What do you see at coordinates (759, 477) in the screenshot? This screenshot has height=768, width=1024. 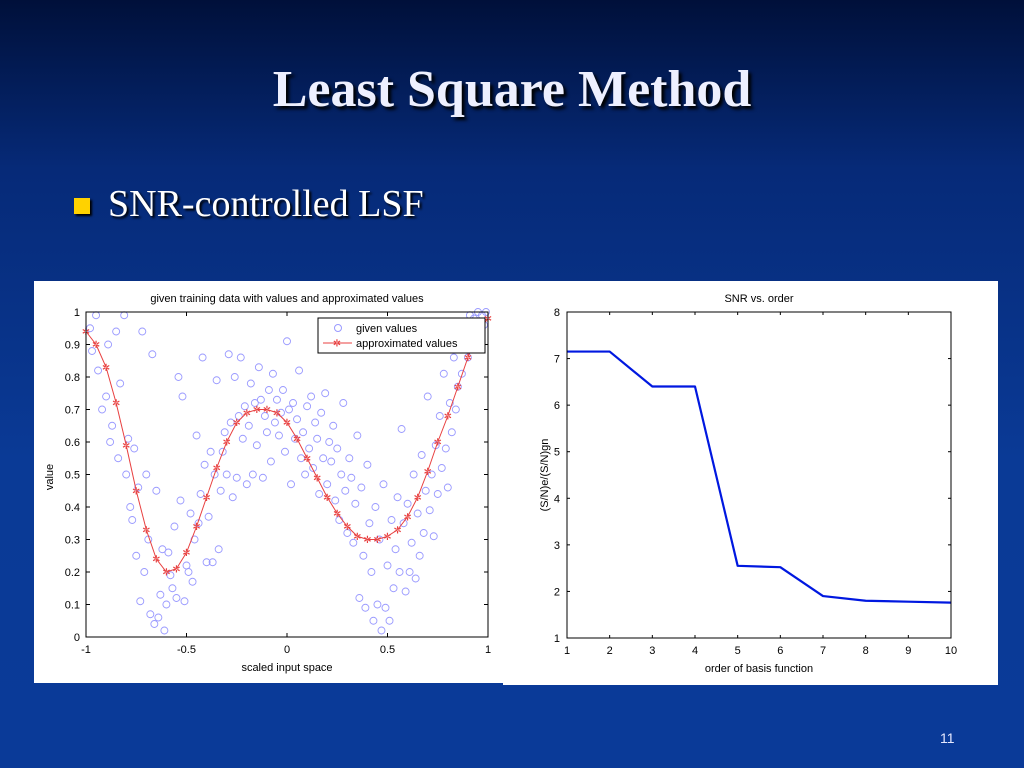 I see `snr-line` at bounding box center [759, 477].